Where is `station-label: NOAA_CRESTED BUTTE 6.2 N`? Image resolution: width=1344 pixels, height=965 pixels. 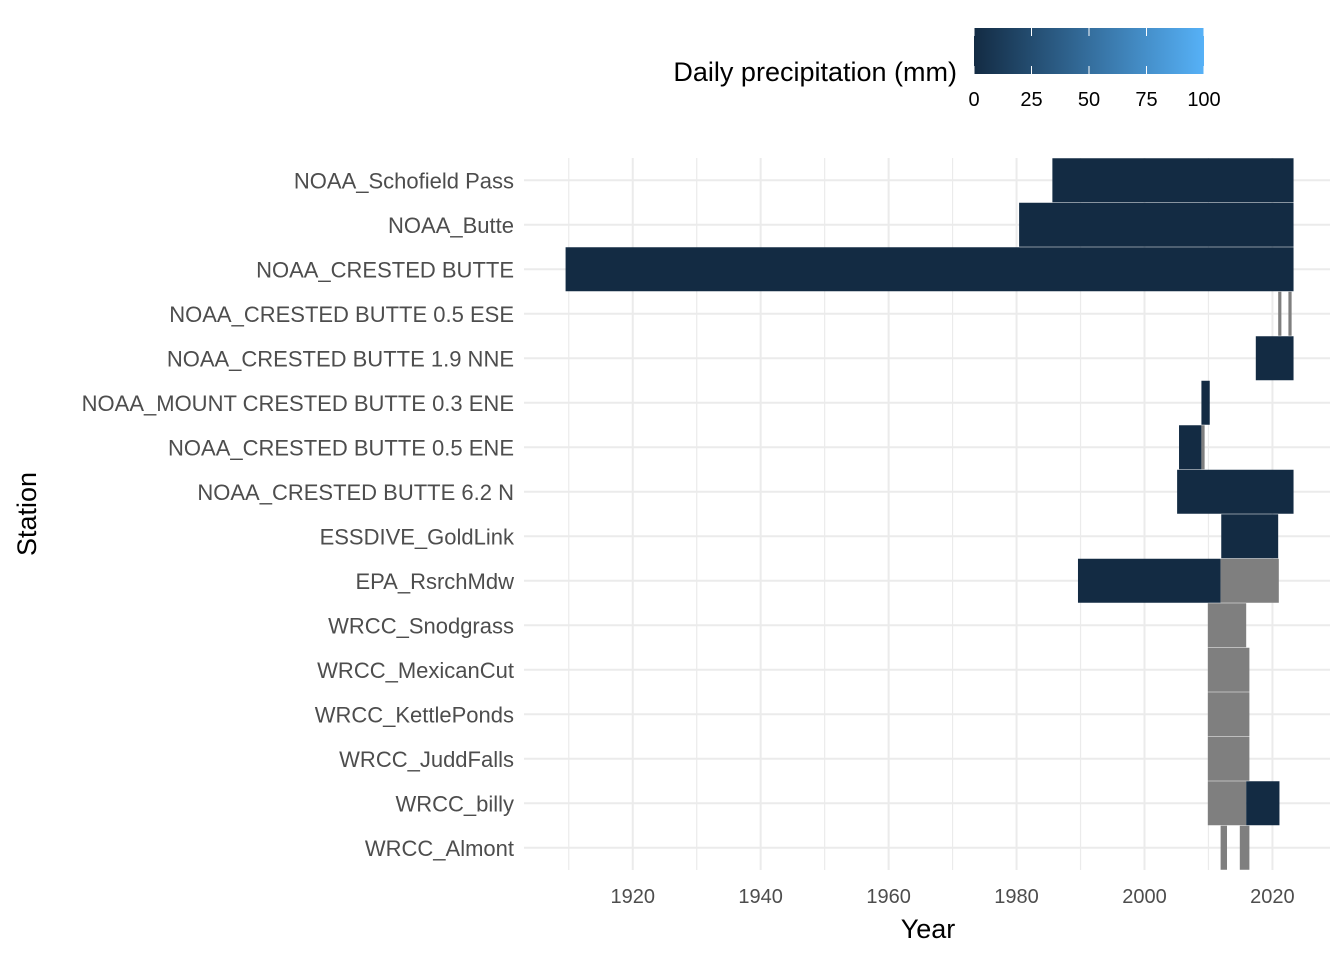
station-label: NOAA_CRESTED BUTTE 6.2 N is located at coordinates (355, 492).